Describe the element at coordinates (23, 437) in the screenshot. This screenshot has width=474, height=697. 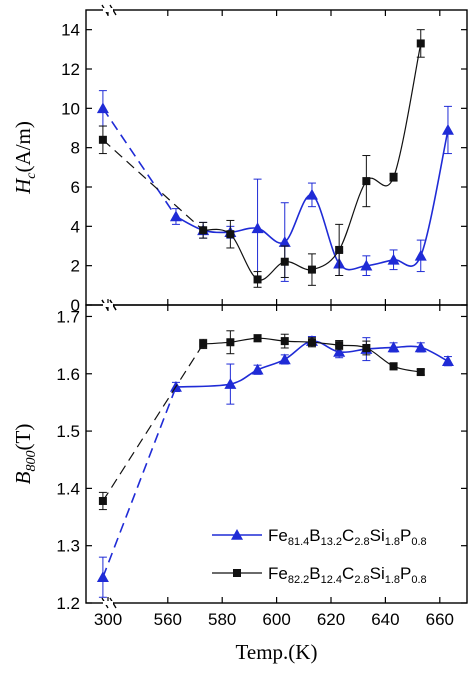
I see `y-axis-unit: (T)` at that location.